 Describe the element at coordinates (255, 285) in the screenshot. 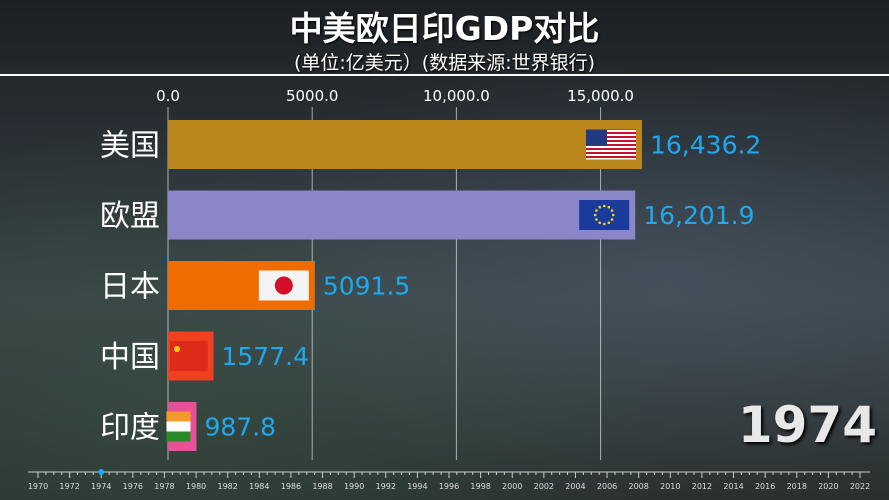

I see `bar-group: 日本 5091.5` at that location.